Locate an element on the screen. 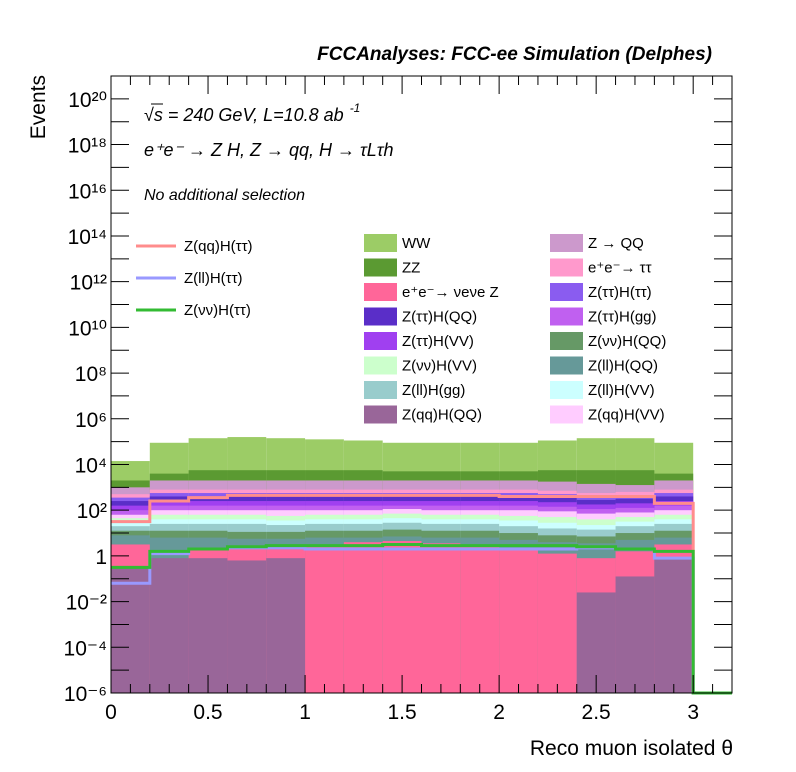 This screenshot has height=772, width=796. y-tick-label: 1 is located at coordinates (101, 557).